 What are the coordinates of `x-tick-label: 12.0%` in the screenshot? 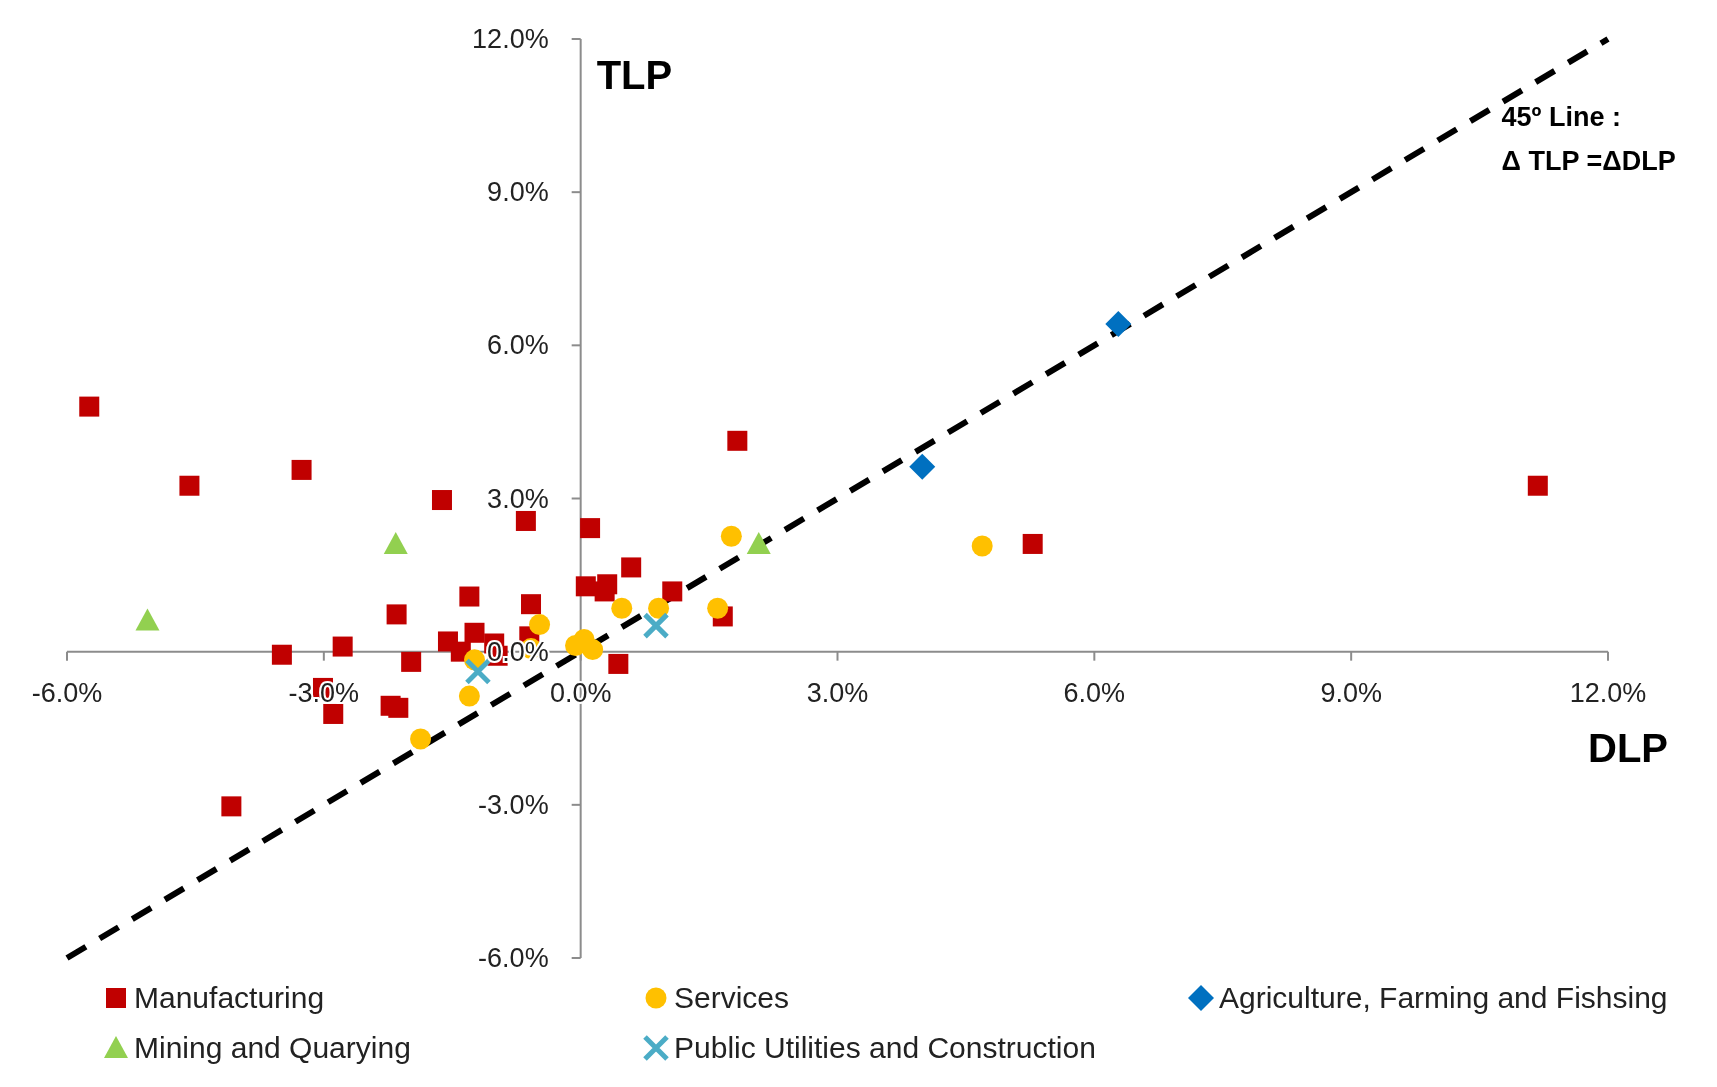 It's located at (1608, 692).